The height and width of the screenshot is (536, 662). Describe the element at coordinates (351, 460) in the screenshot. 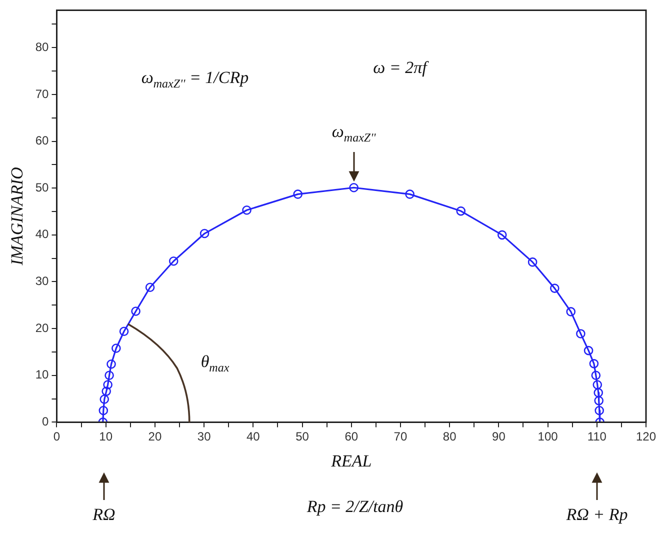

I see `x-axis-title: REAL` at that location.